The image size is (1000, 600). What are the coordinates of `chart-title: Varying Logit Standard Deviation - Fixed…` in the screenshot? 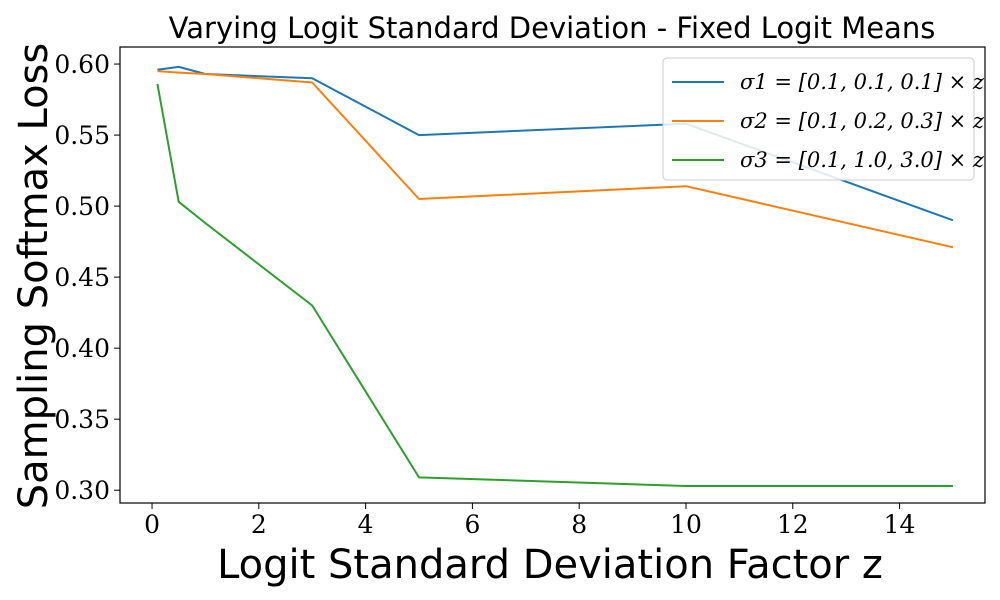 It's located at (552, 28).